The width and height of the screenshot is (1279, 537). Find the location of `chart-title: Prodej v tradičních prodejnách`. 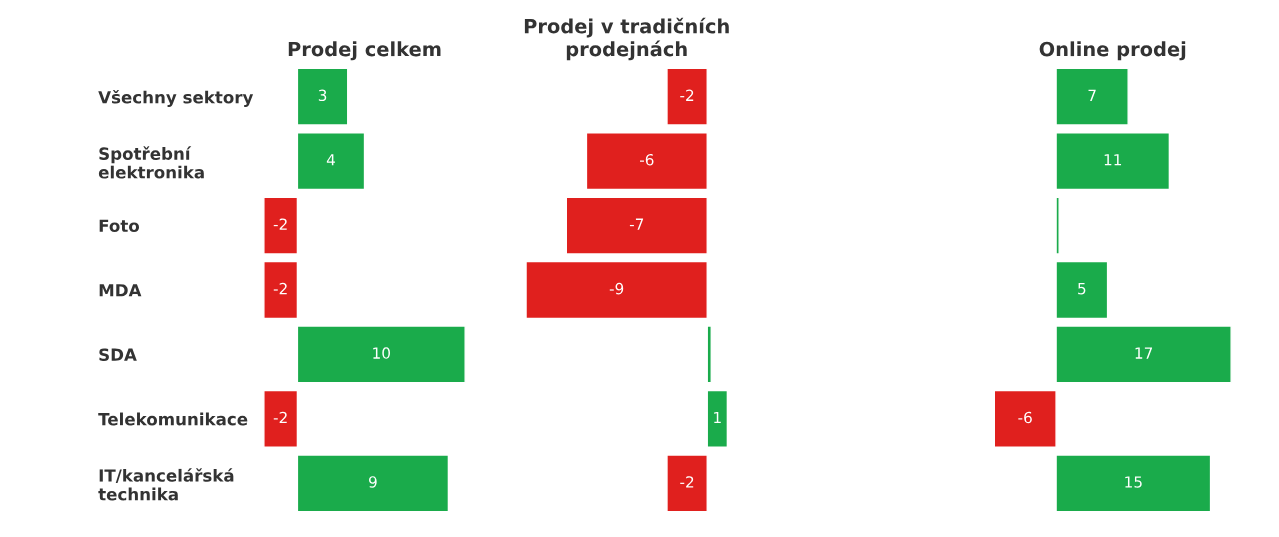

chart-title: Prodej v tradičních prodejnách is located at coordinates (626, 39).